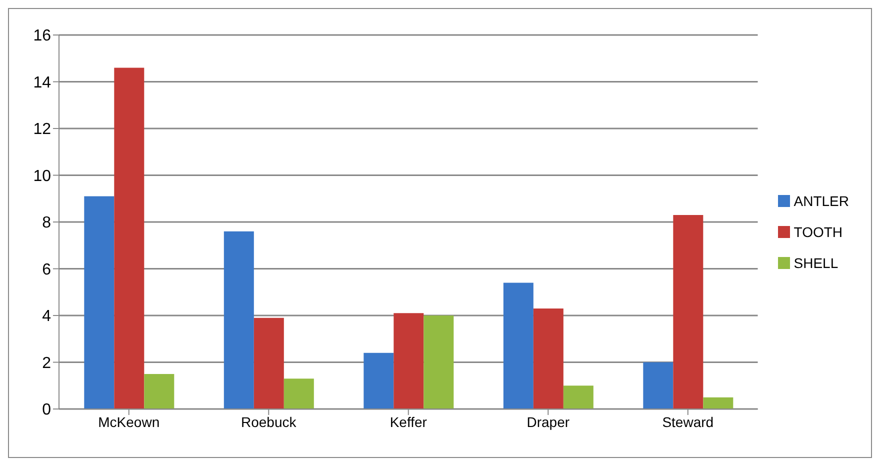 The height and width of the screenshot is (466, 879). I want to click on y-tick-label: 12, so click(42, 129).